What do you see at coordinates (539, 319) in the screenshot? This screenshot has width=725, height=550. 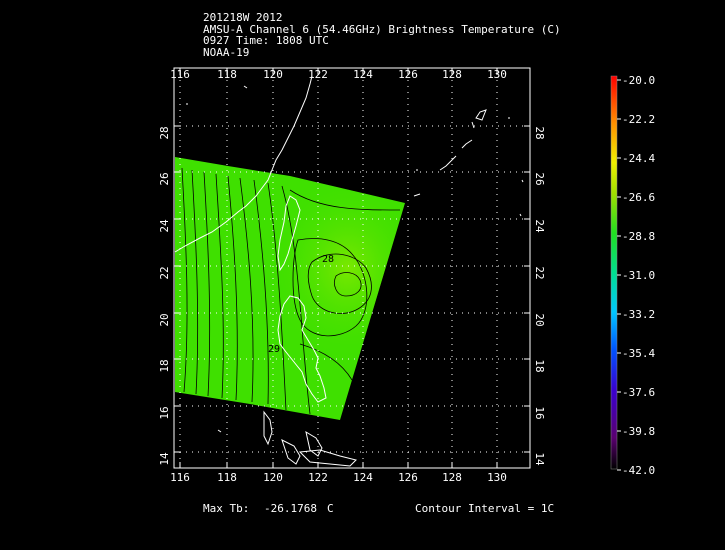 I see `lat-label-right: 20` at bounding box center [539, 319].